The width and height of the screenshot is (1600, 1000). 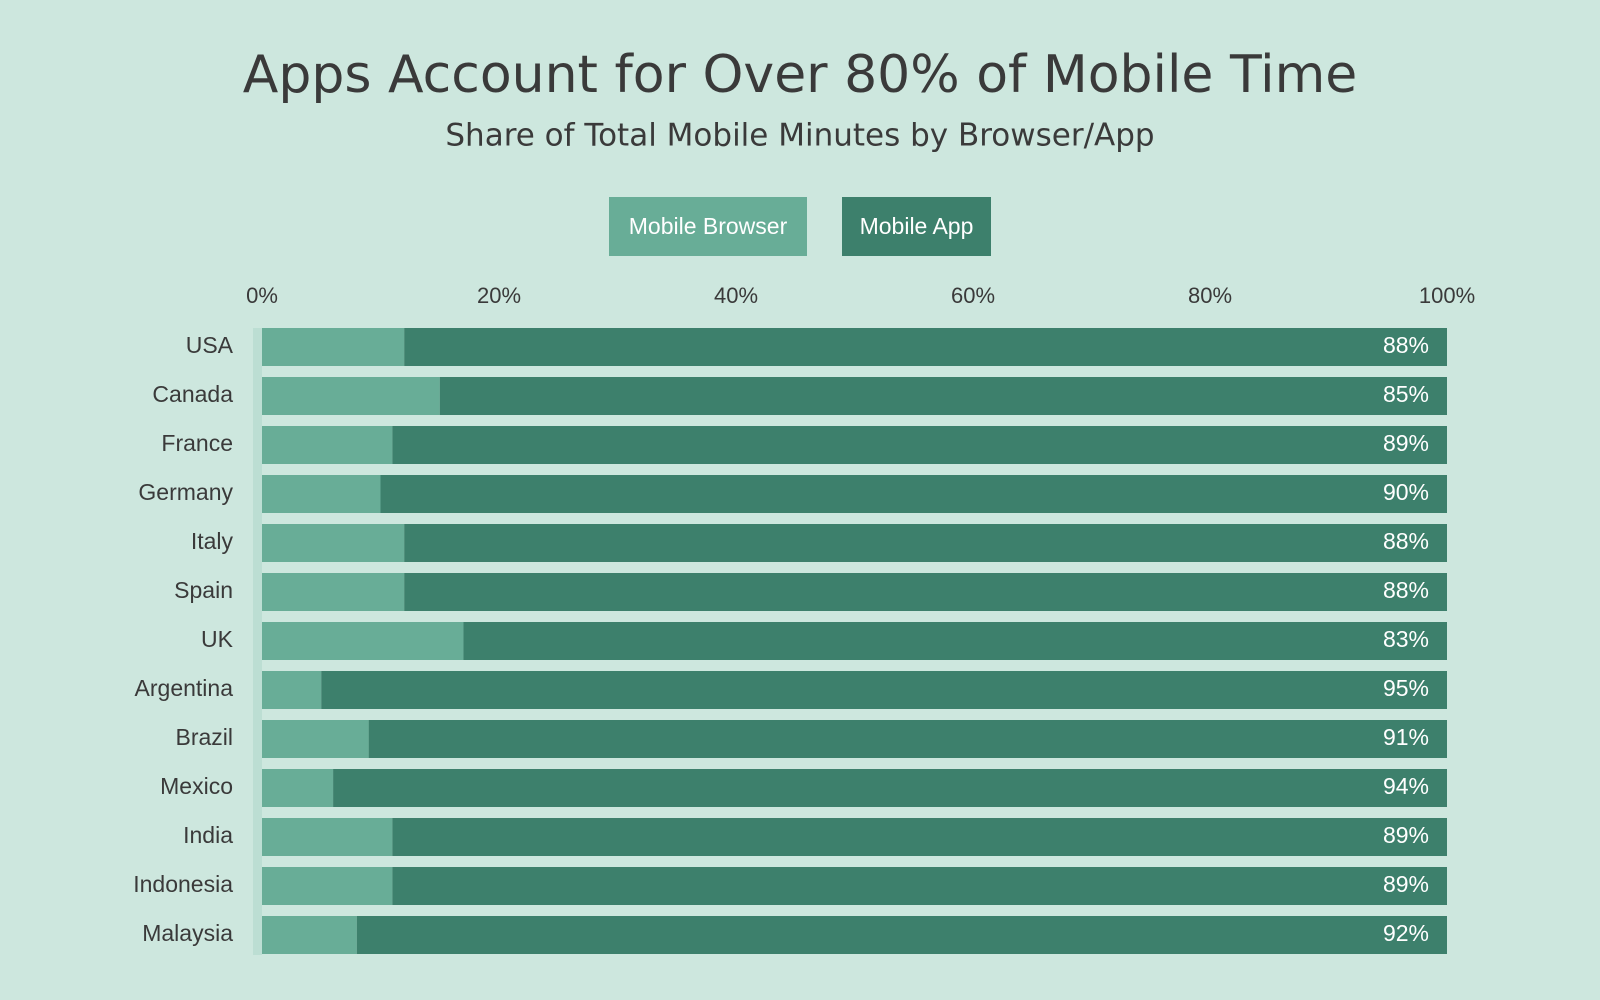 I want to click on plot-edge, so click(x=257, y=641).